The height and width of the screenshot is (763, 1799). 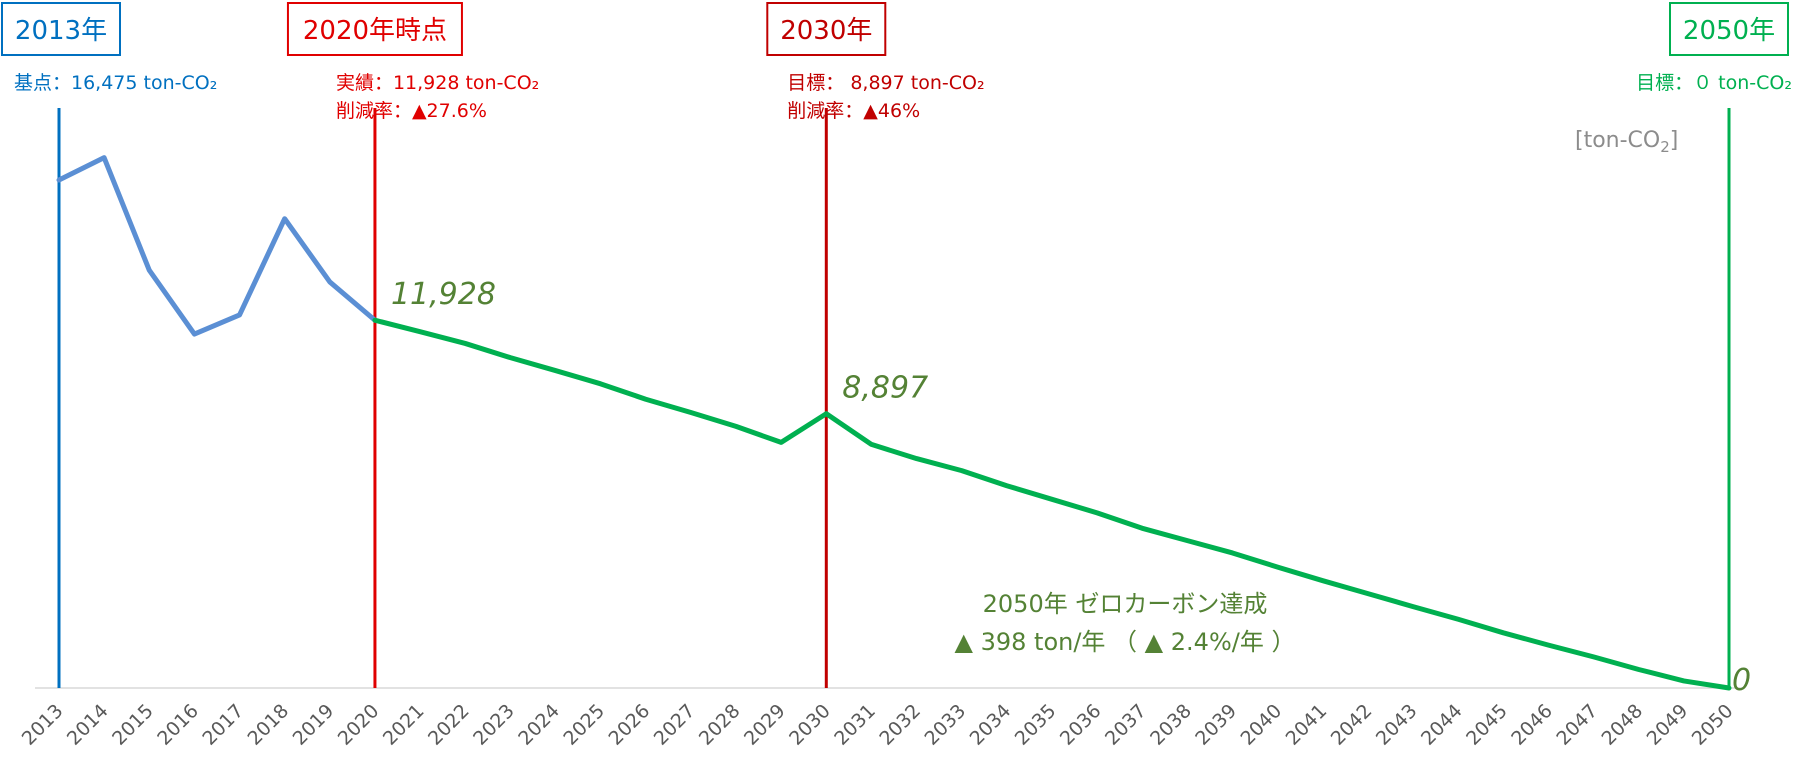 I want to click on marker-title-2050: 2050年, so click(x=1729, y=31).